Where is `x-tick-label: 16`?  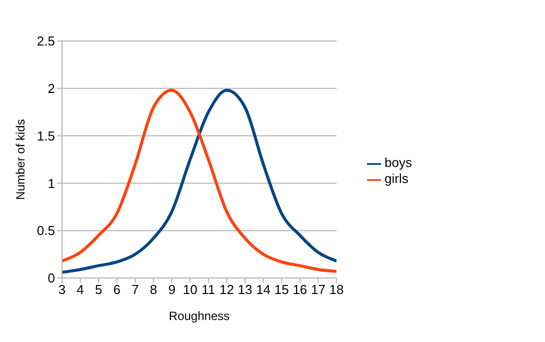 x-tick-label: 16 is located at coordinates (300, 290).